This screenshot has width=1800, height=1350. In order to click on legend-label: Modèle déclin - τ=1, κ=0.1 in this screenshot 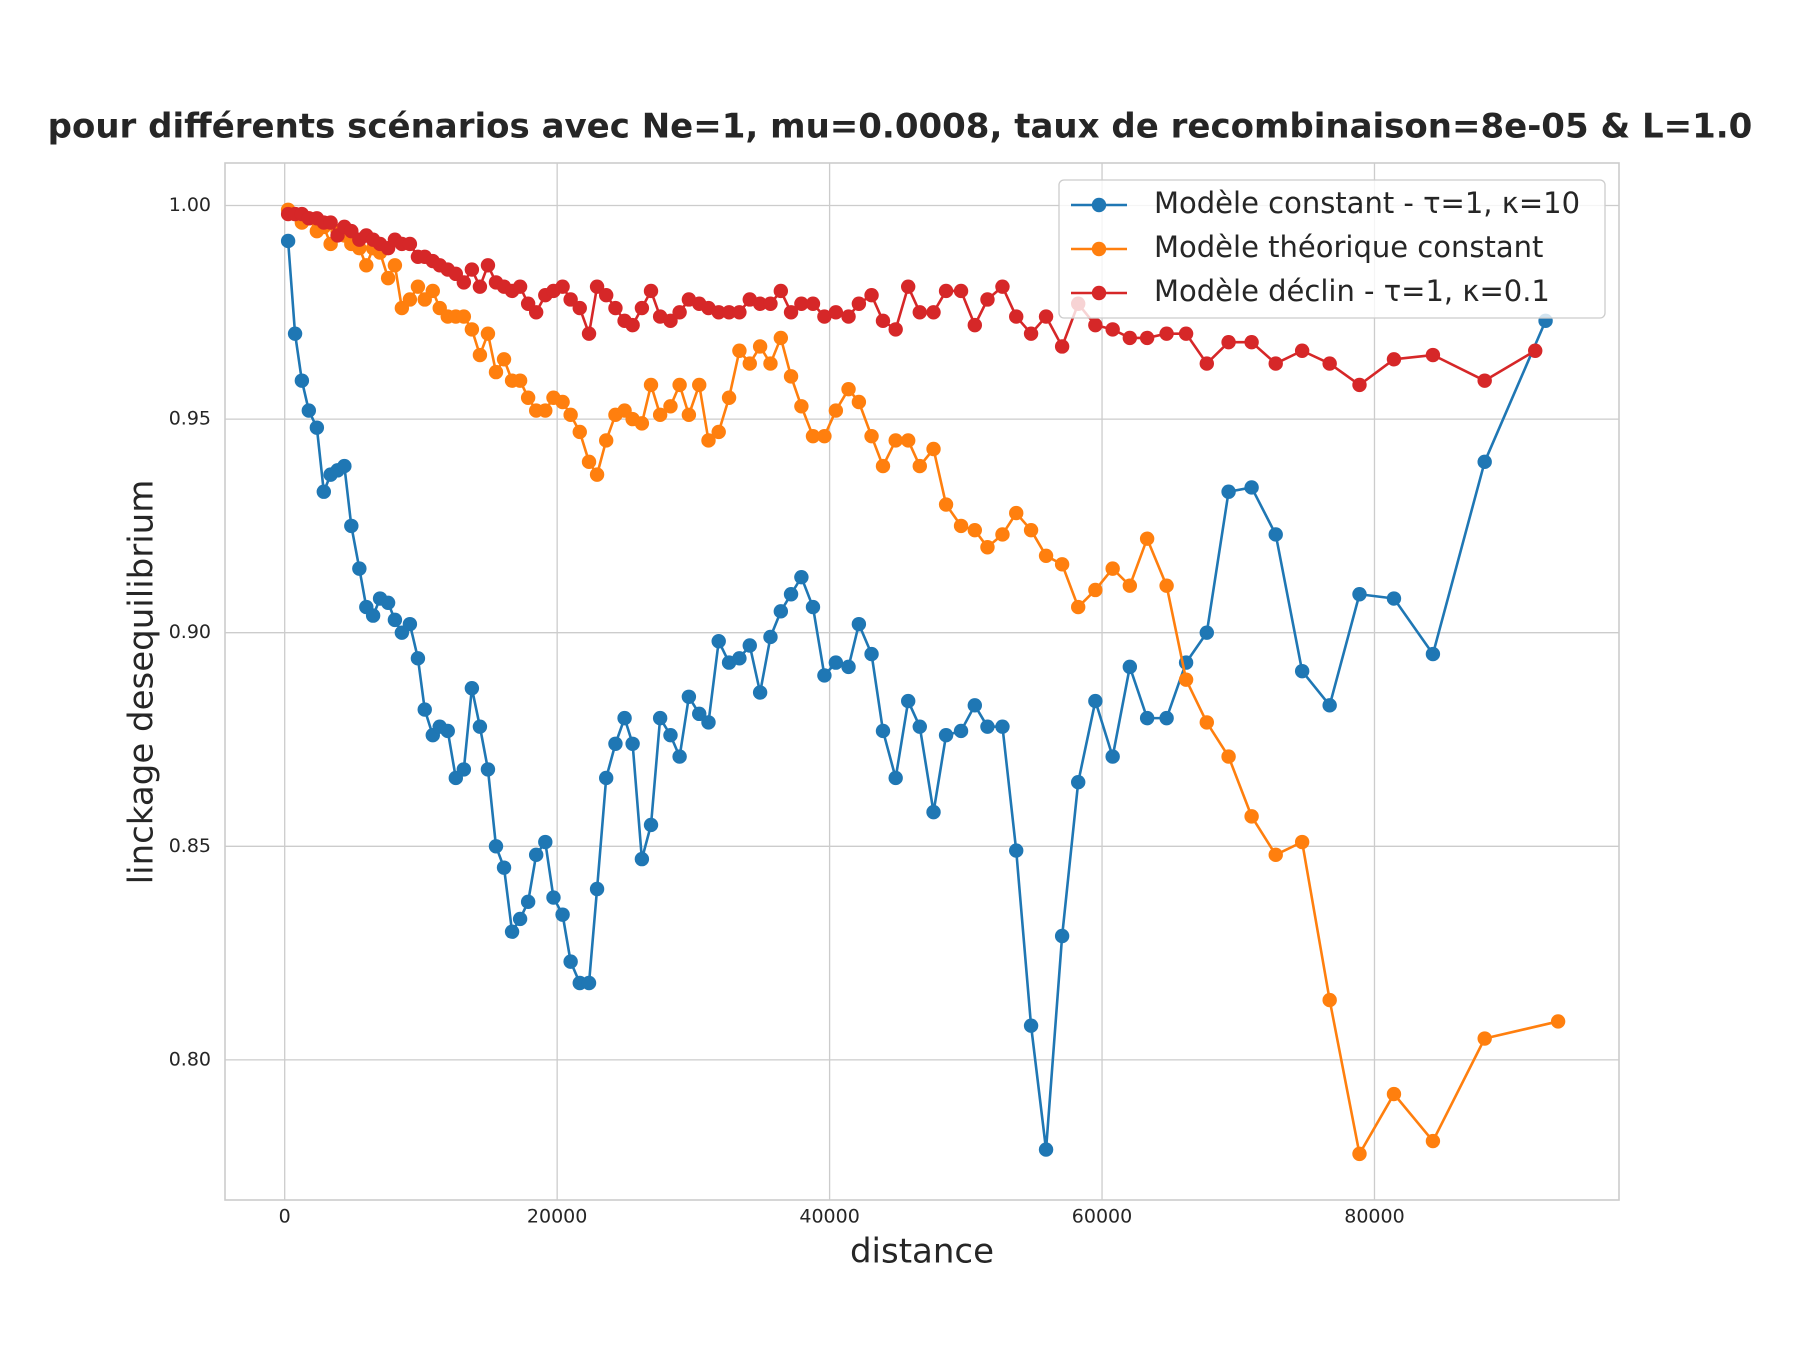, I will do `click(1352, 291)`.